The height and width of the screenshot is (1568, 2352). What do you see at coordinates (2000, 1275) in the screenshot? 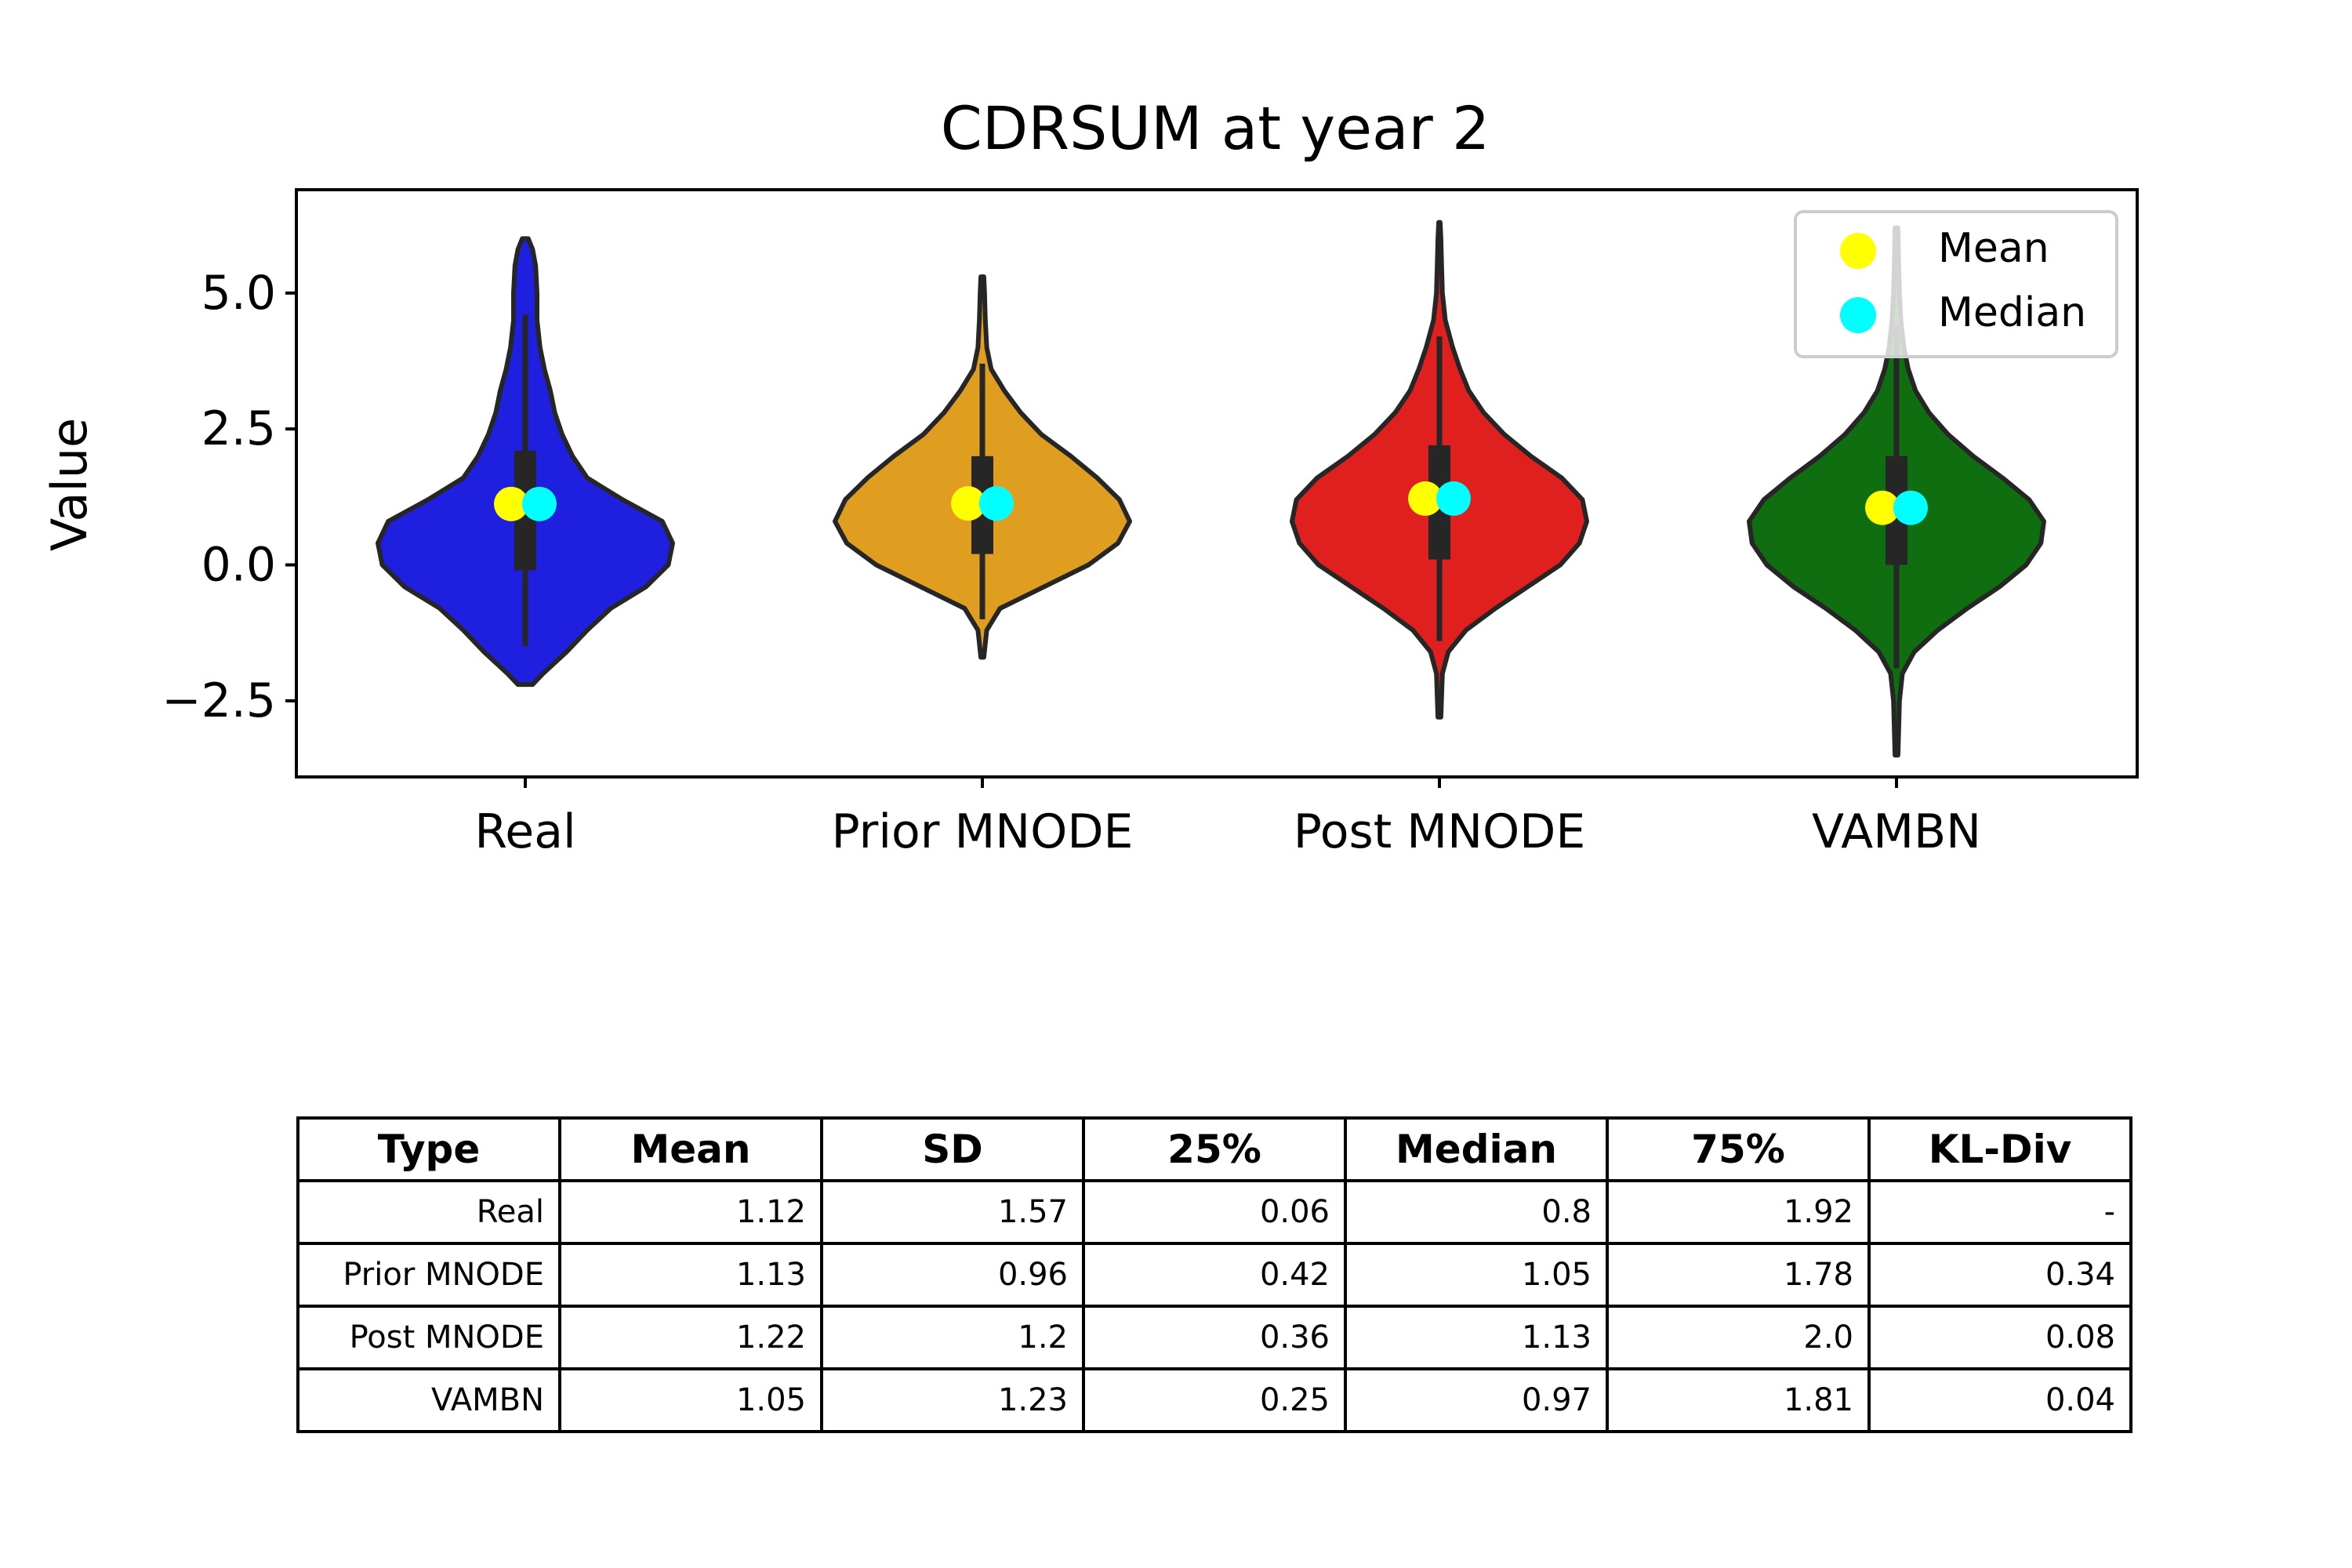
I see `table-cell: 0.34` at bounding box center [2000, 1275].